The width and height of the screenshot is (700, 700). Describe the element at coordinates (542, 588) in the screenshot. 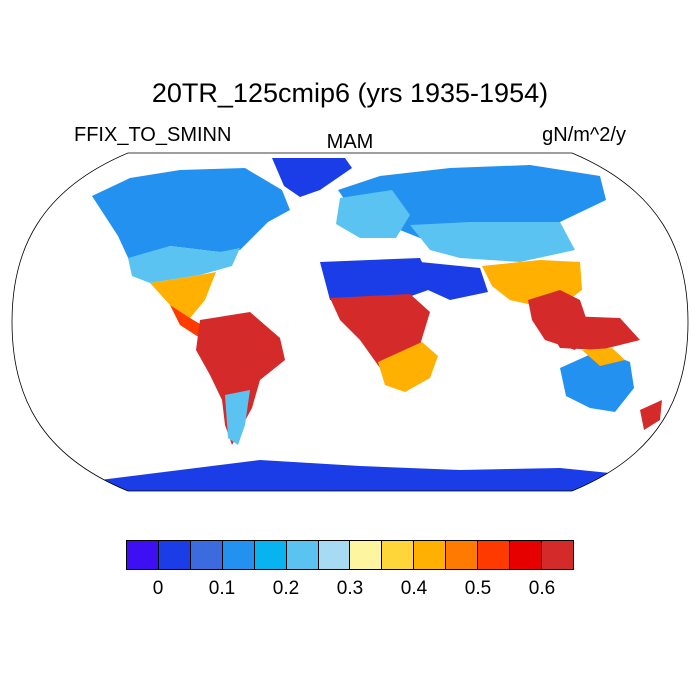

I see `colorbar-tick-label: 0.6` at that location.